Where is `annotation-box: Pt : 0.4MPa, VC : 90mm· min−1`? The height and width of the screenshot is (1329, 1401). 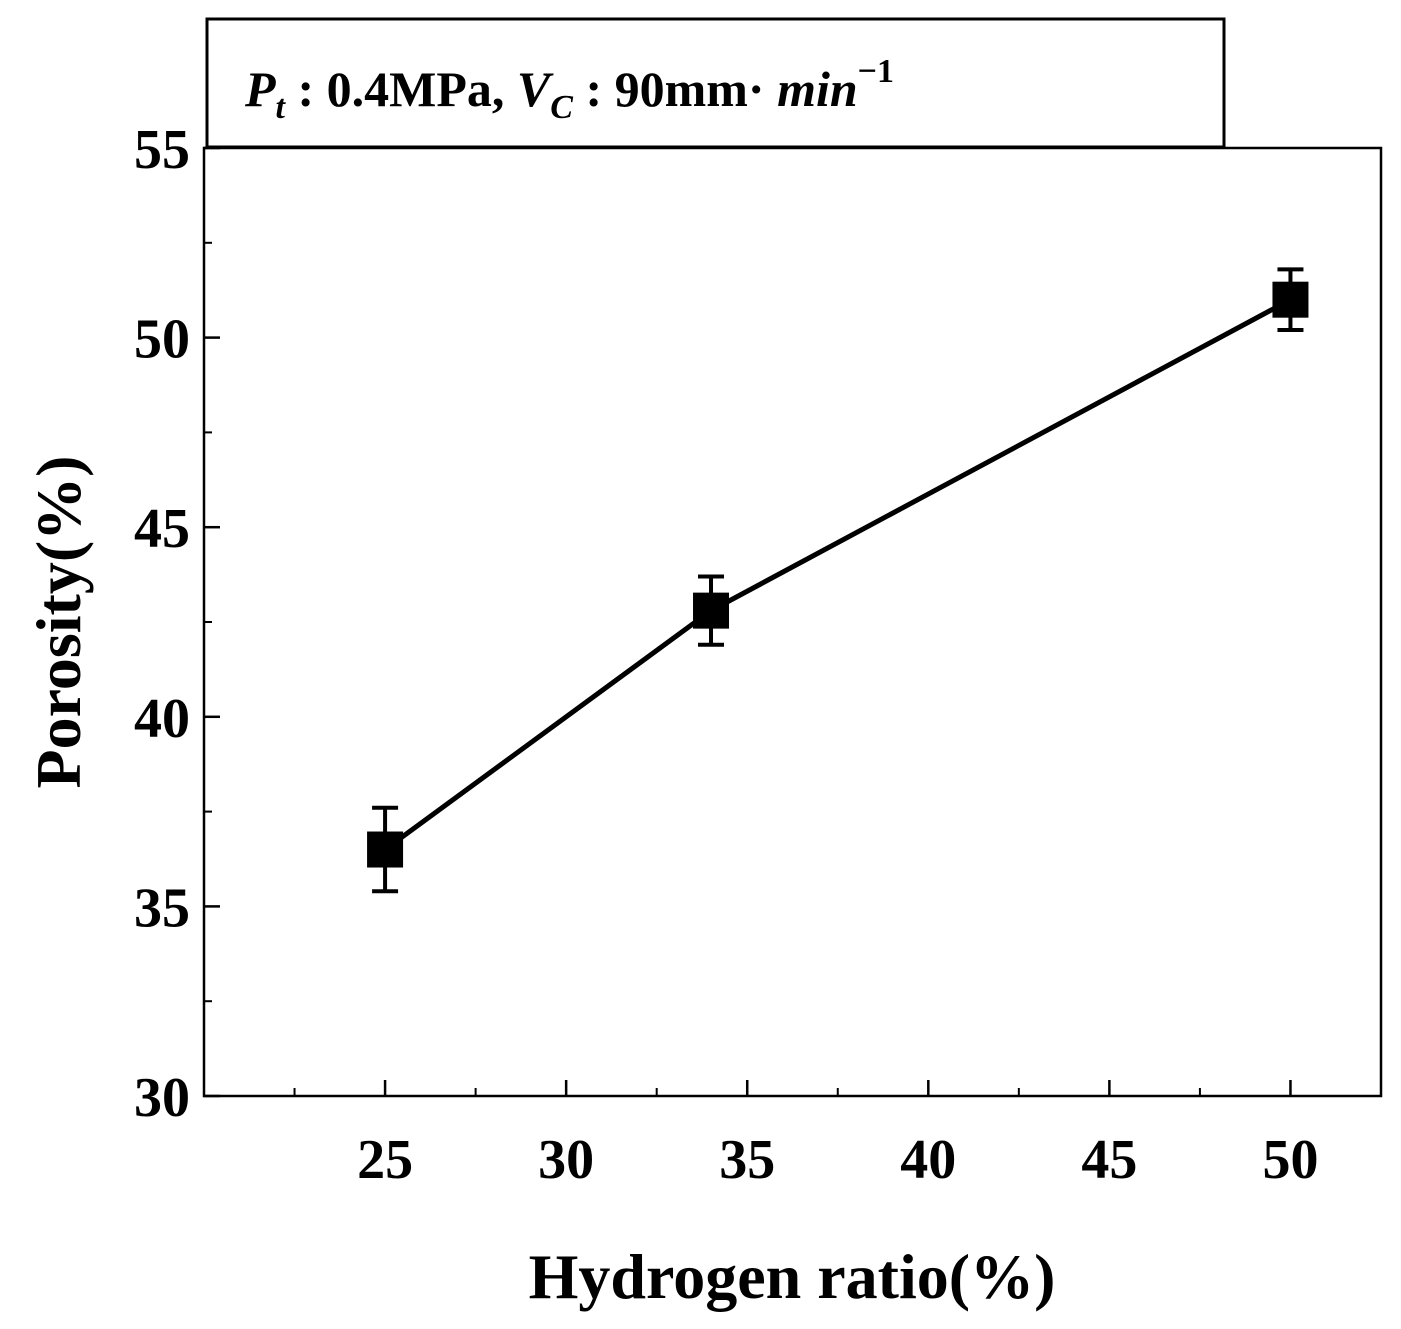
annotation-box: Pt : 0.4MPa, VC : 90mm· min−1 is located at coordinates (715, 83).